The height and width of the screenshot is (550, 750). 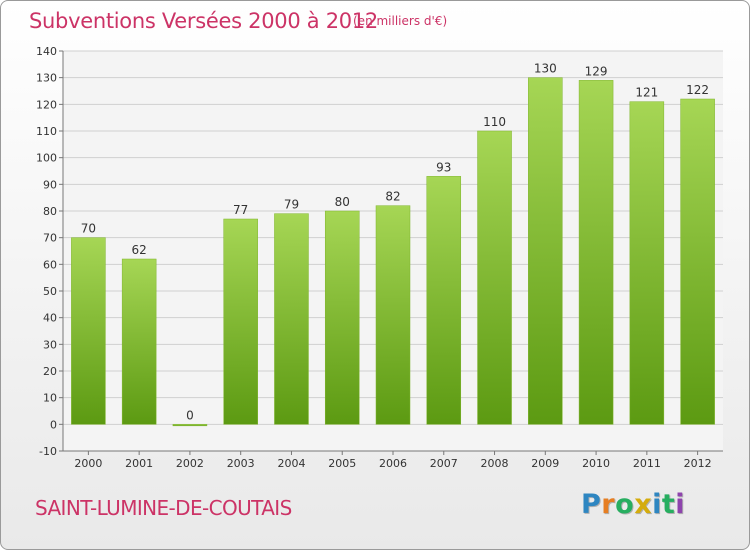 I want to click on x-tick-label: 2007, so click(x=444, y=463).